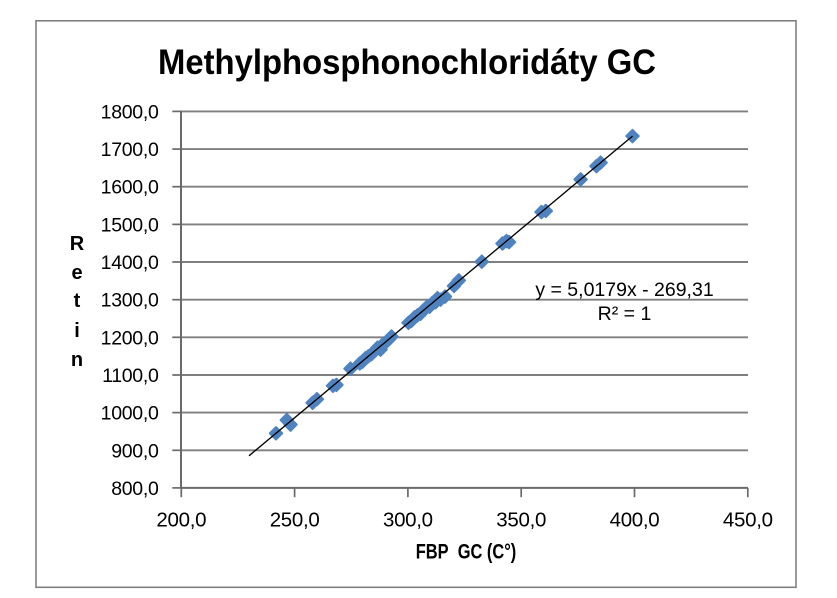 Image resolution: width=837 pixels, height=598 pixels. I want to click on svg-text: R² = 1, so click(625, 314).